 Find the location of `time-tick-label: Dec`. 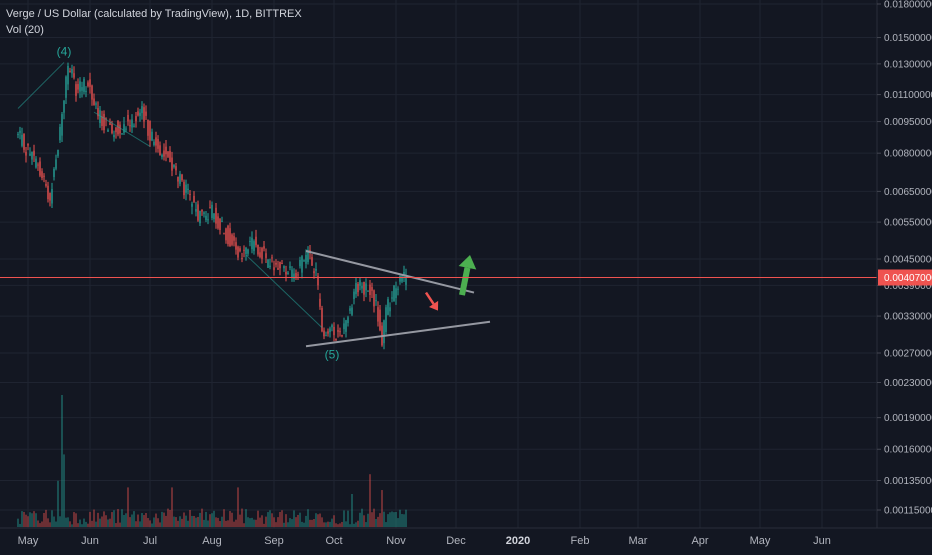

time-tick-label: Dec is located at coordinates (456, 541).